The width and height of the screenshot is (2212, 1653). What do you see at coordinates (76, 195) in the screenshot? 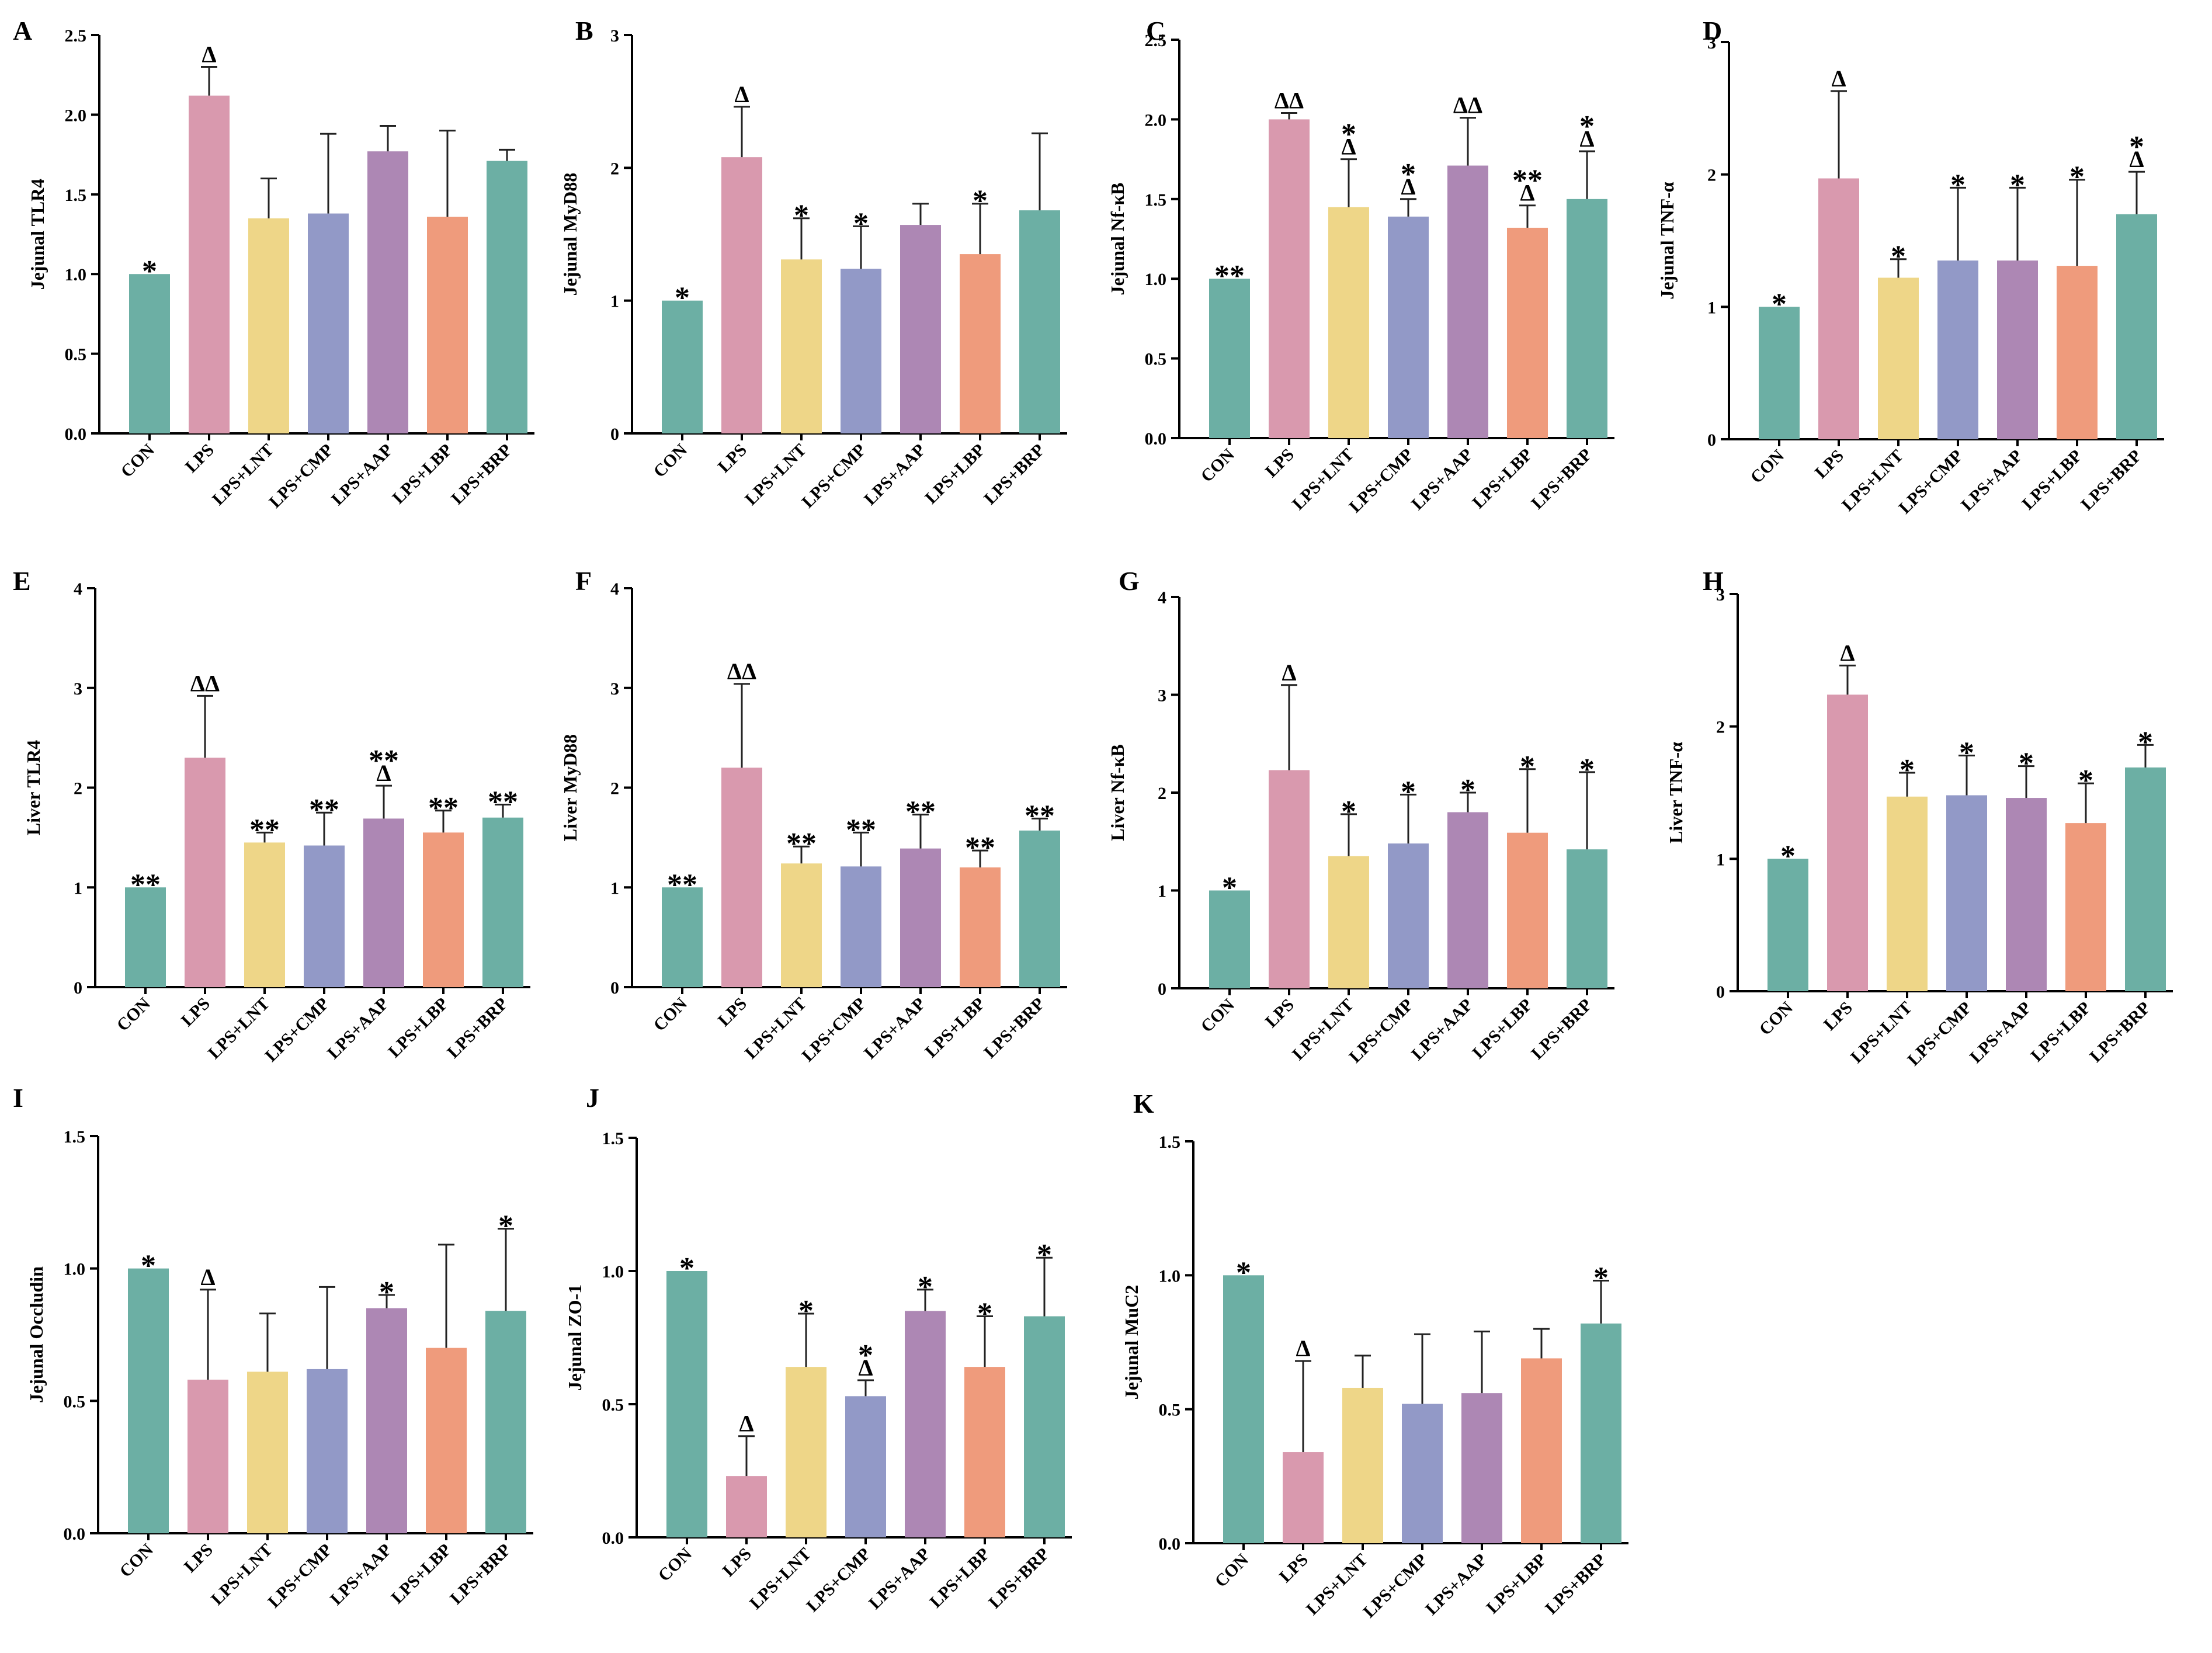
I see `y-tick-label: 1.5` at bounding box center [76, 195].